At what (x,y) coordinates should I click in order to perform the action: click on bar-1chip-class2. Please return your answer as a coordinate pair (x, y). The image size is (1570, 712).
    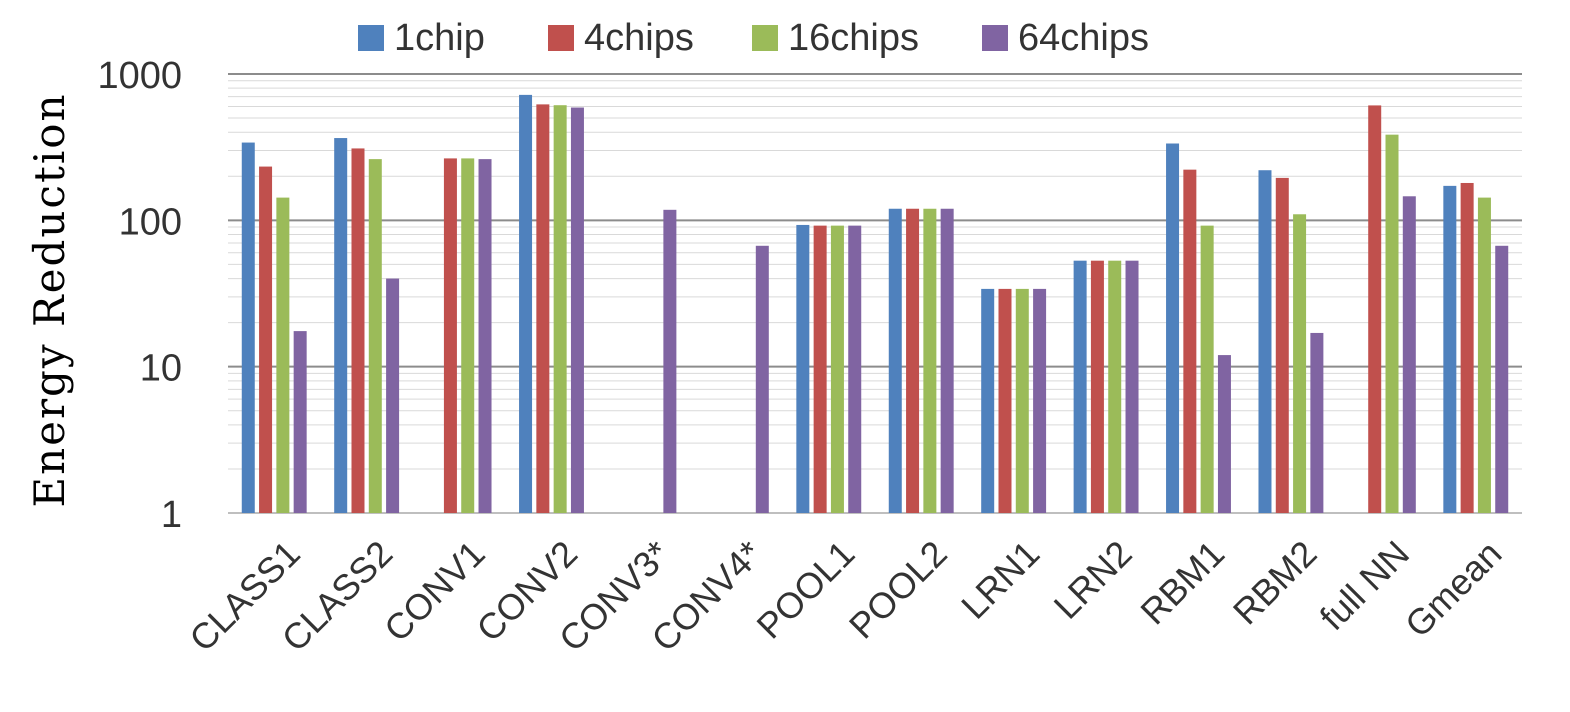
    Looking at the image, I should click on (341, 325).